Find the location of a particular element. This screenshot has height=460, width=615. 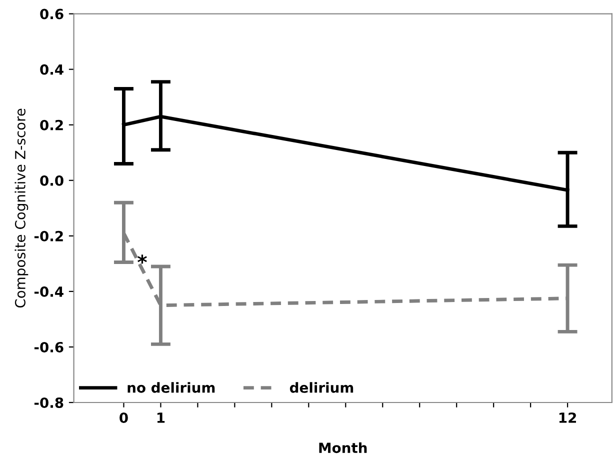

y-tick-label: 0.4 is located at coordinates (52, 69).